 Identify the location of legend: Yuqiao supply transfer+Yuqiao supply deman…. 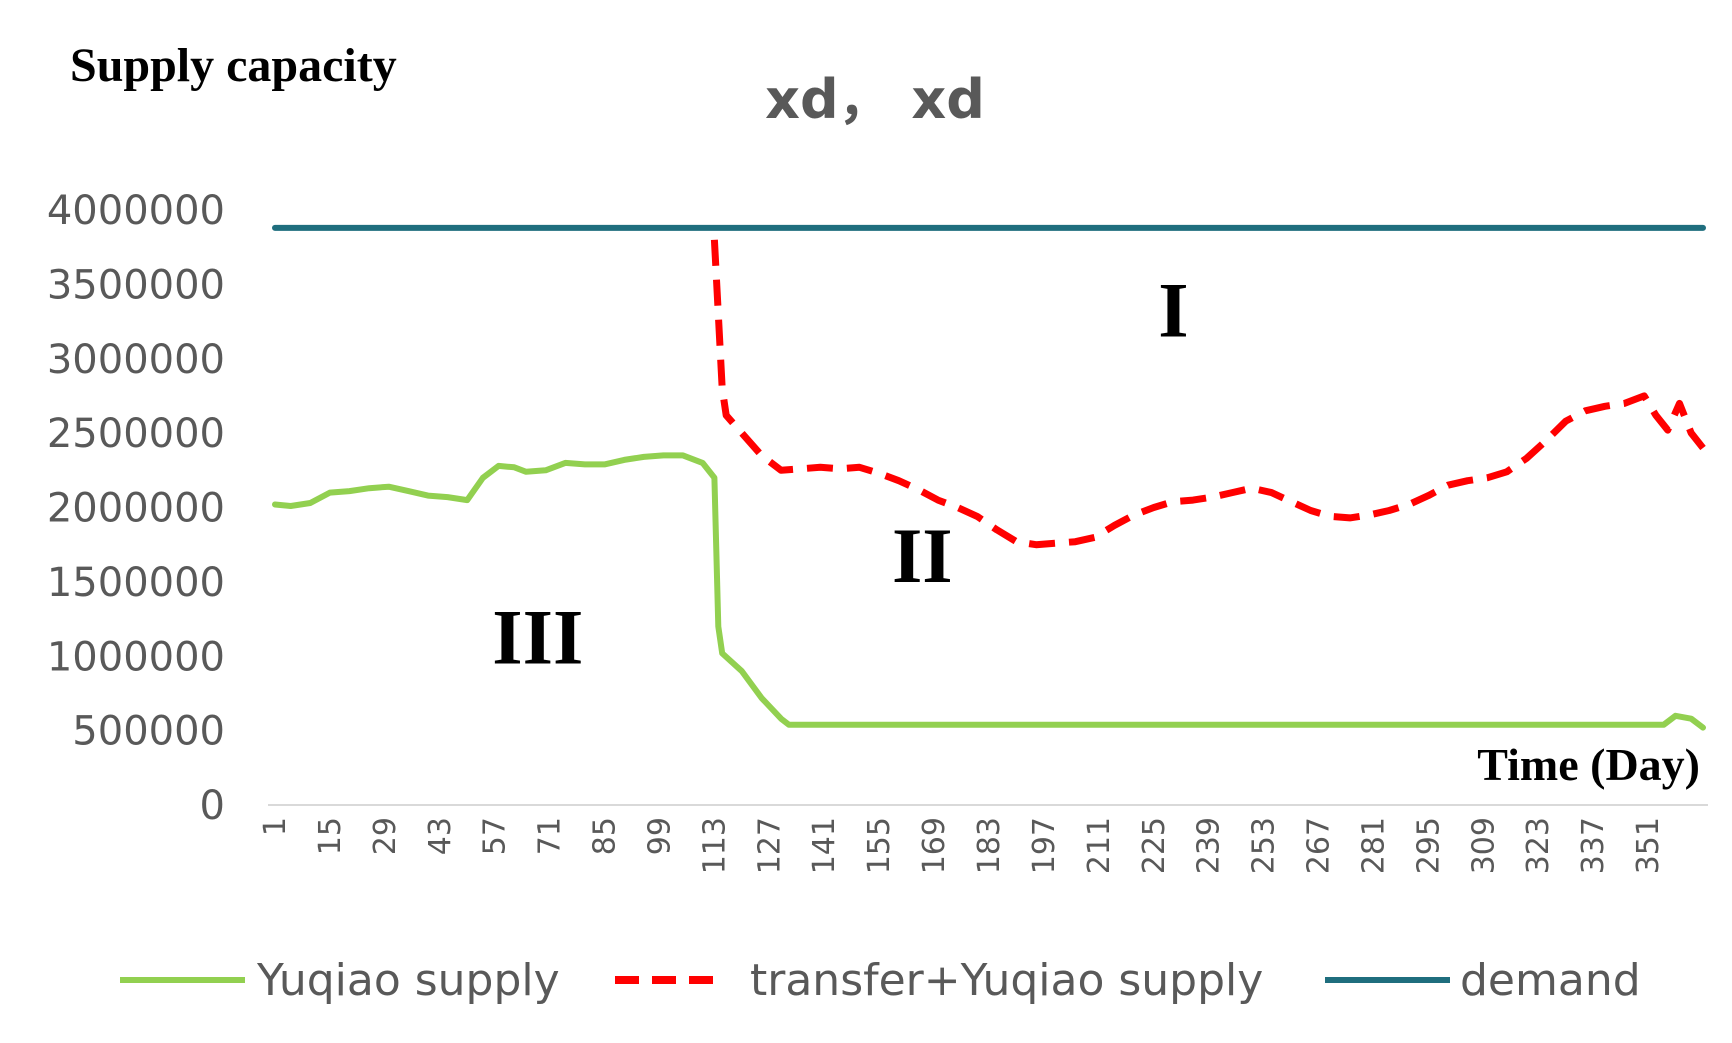
(880, 980).